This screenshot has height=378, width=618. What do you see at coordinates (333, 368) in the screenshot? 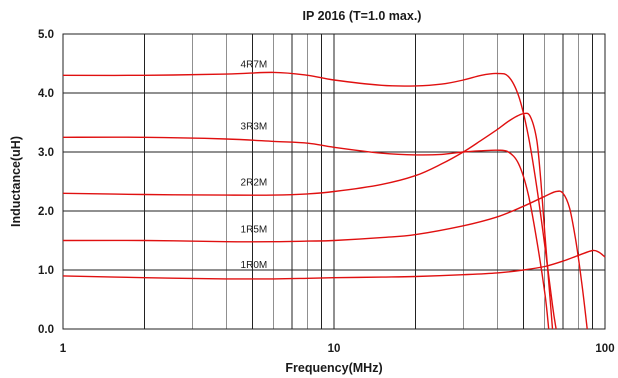
I see `x-axis-label: Frequency(MHz)` at bounding box center [333, 368].